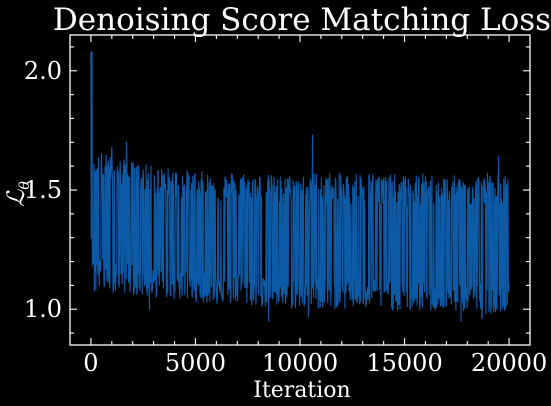 Image resolution: width=551 pixels, height=406 pixels. Describe the element at coordinates (301, 390) in the screenshot. I see `x-axis-label: Iteration` at that location.